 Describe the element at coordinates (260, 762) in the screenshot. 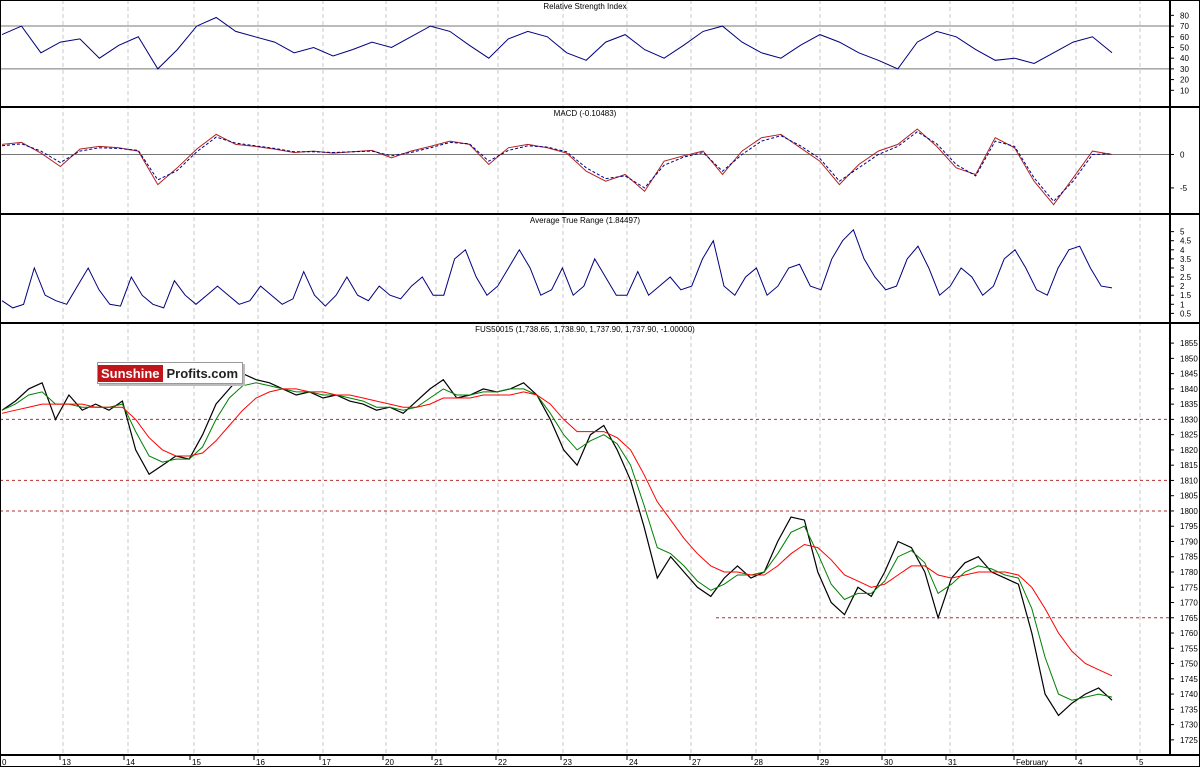

I see `x-tick-label: 16` at that location.